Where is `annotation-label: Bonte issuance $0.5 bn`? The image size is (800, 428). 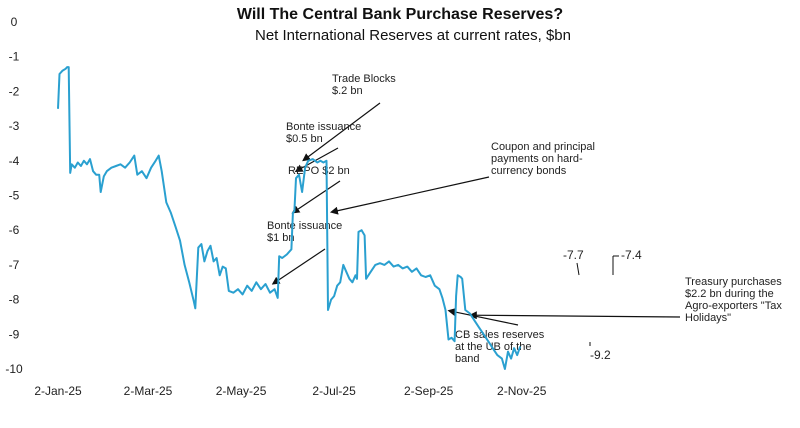 annotation-label: Bonte issuance $0.5 bn is located at coordinates (323, 133).